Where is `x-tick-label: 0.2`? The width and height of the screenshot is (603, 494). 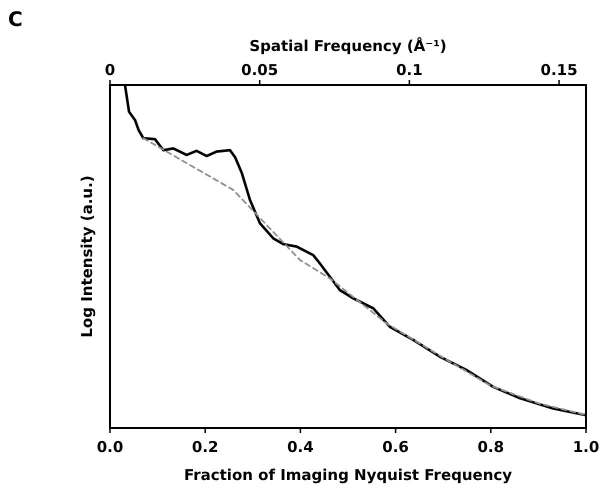
x-tick-label: 0.2 is located at coordinates (205, 447).